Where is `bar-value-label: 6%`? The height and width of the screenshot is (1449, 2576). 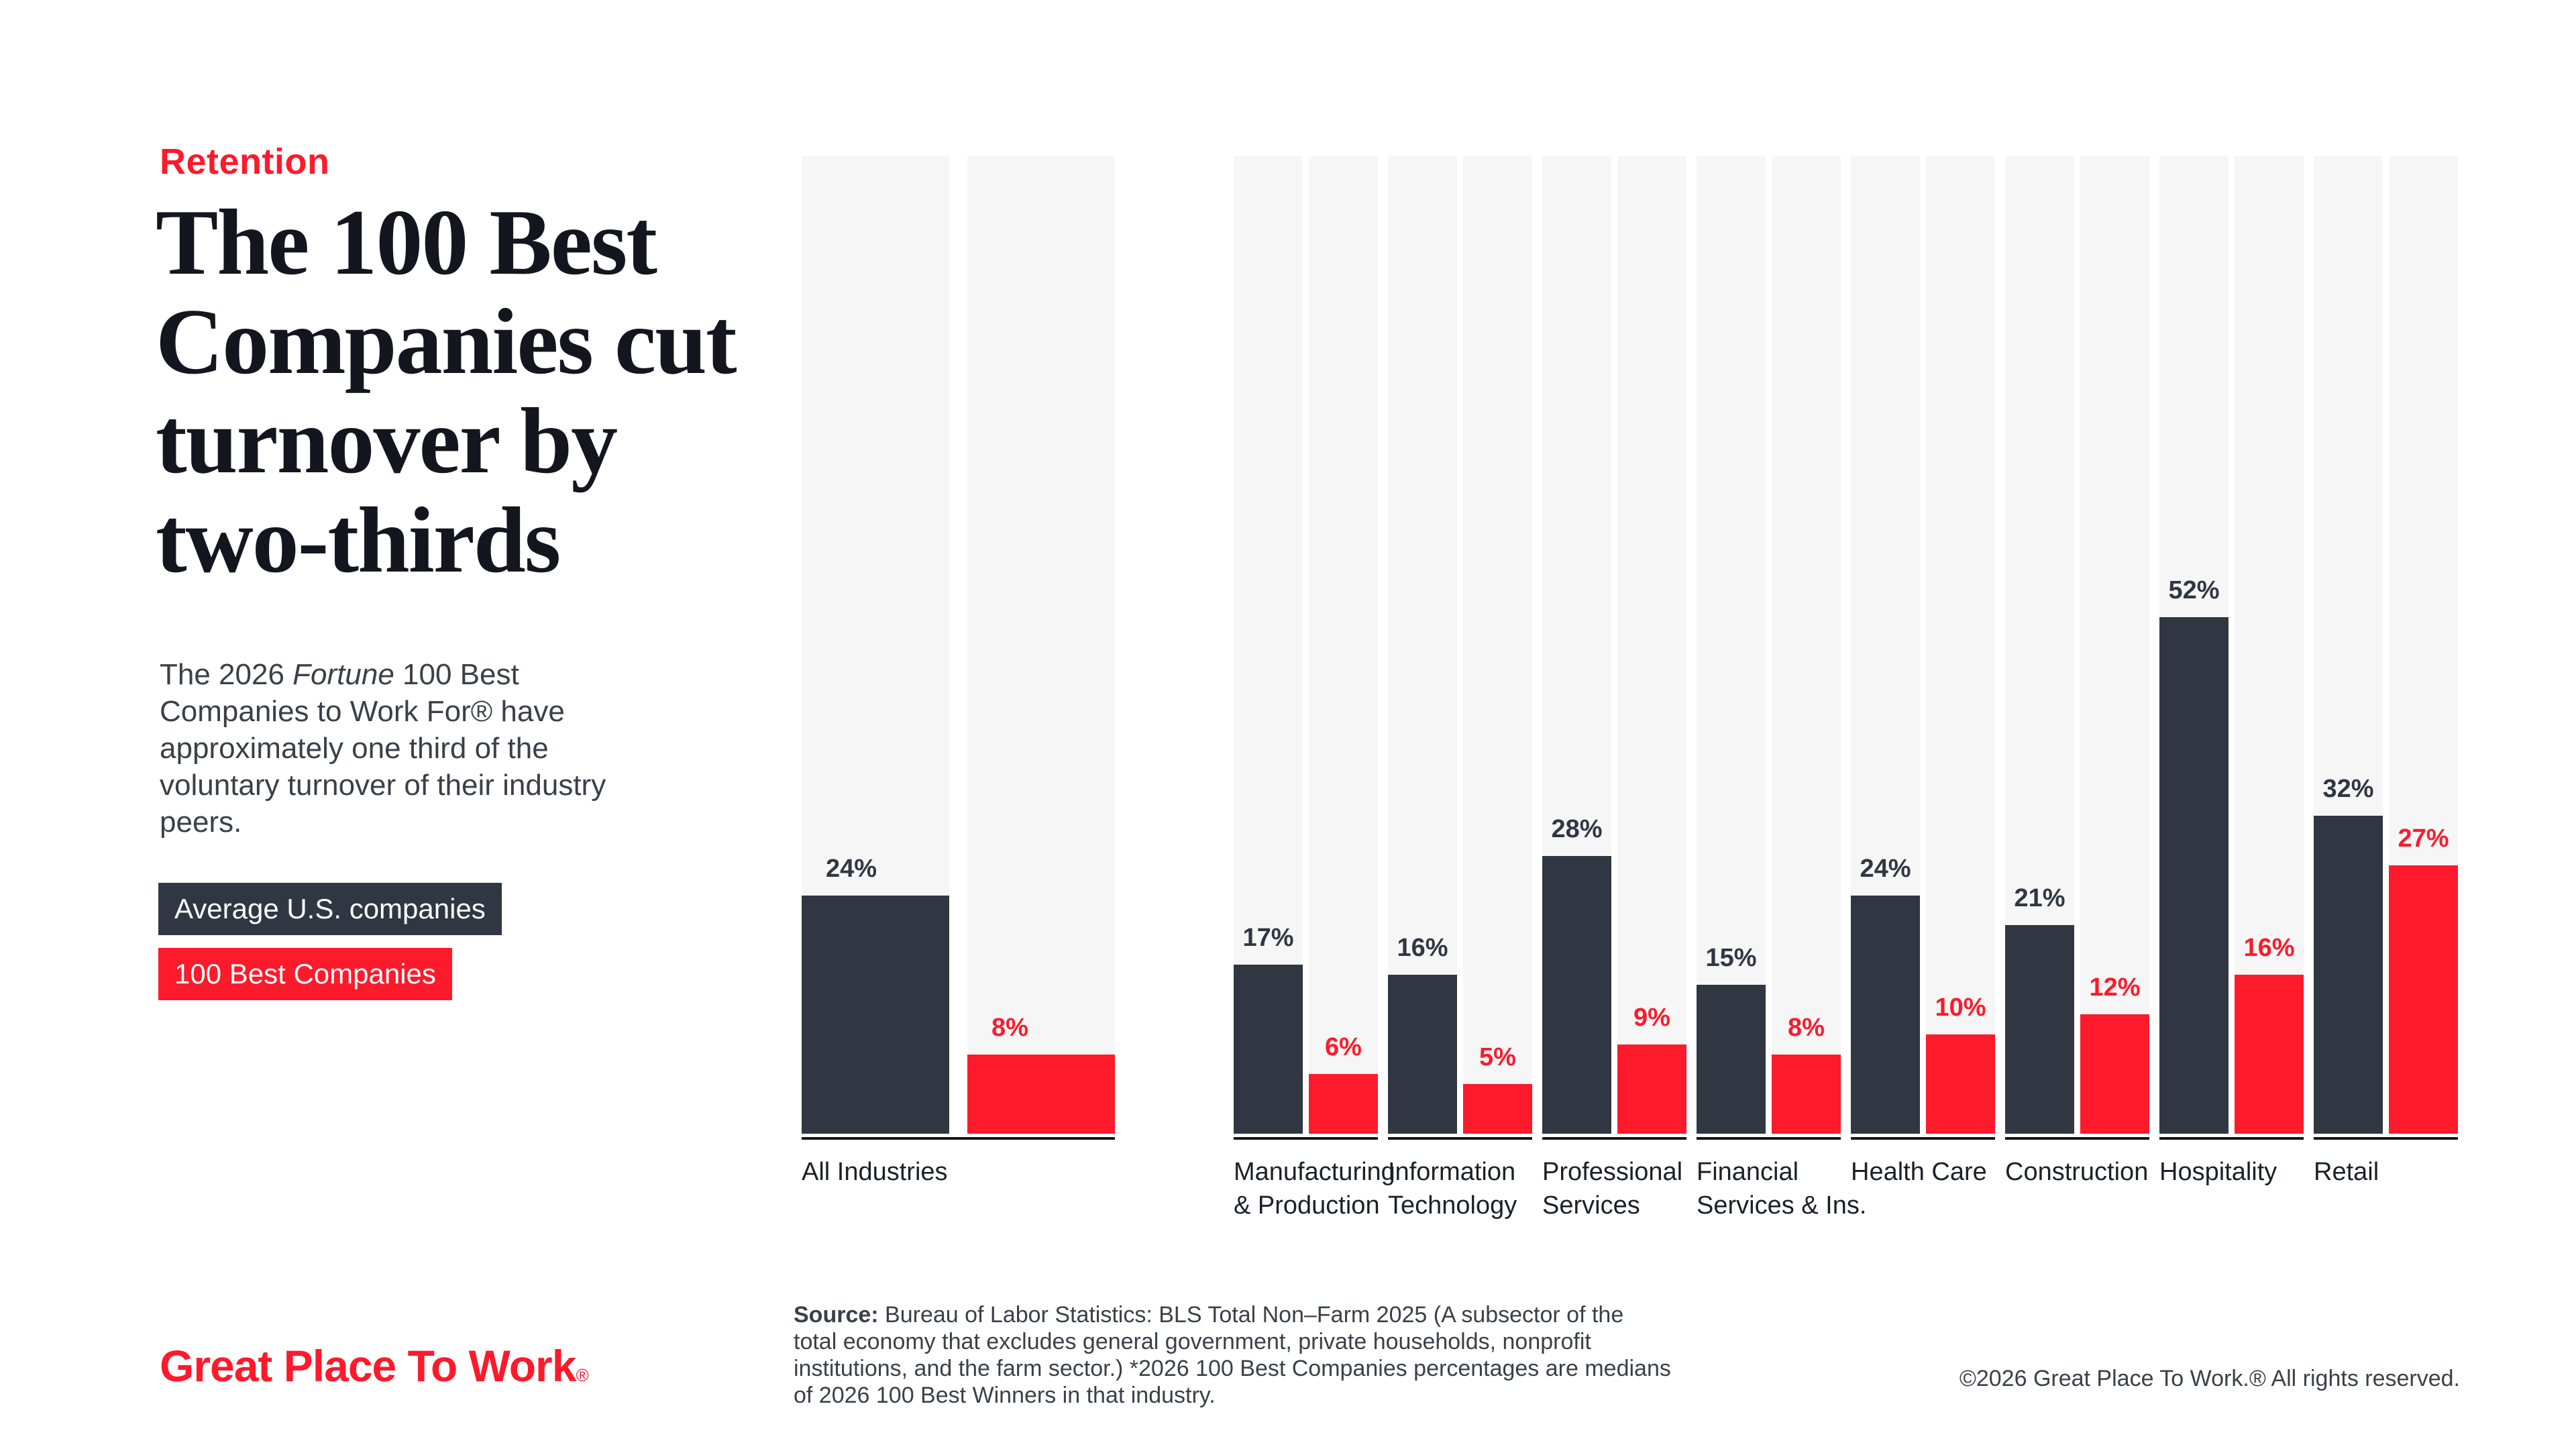 bar-value-label: 6% is located at coordinates (1343, 1047).